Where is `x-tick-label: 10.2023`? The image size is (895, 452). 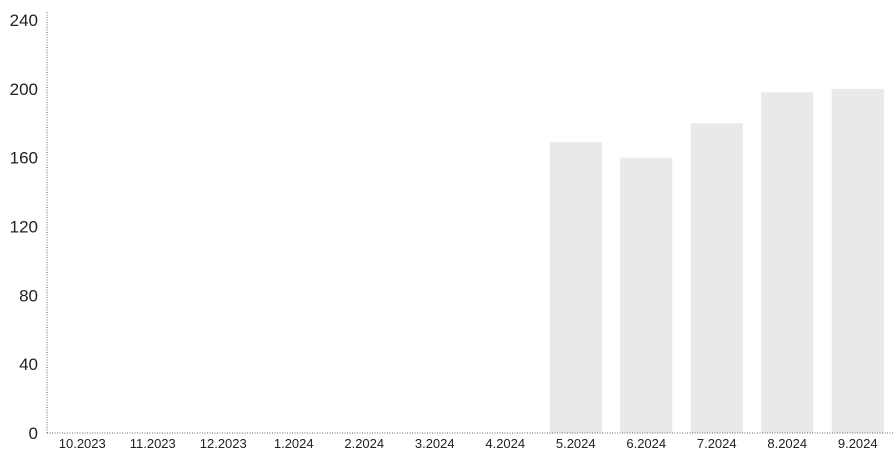
x-tick-label: 10.2023 is located at coordinates (82, 443).